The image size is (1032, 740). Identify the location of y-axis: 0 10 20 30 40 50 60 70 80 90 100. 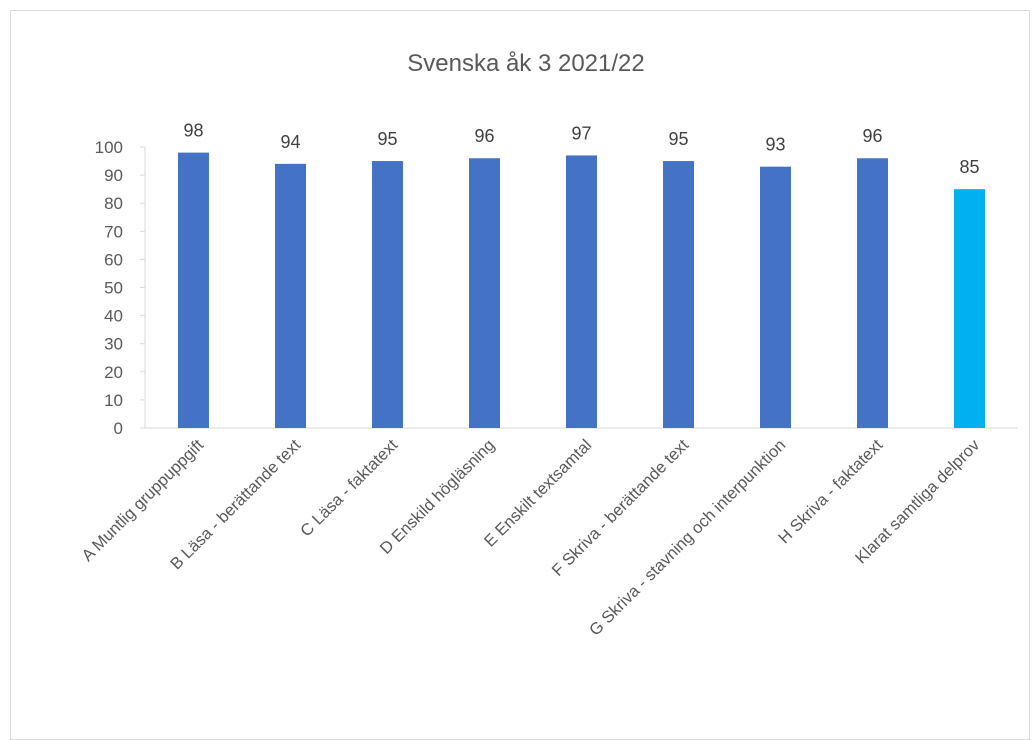
(120, 288).